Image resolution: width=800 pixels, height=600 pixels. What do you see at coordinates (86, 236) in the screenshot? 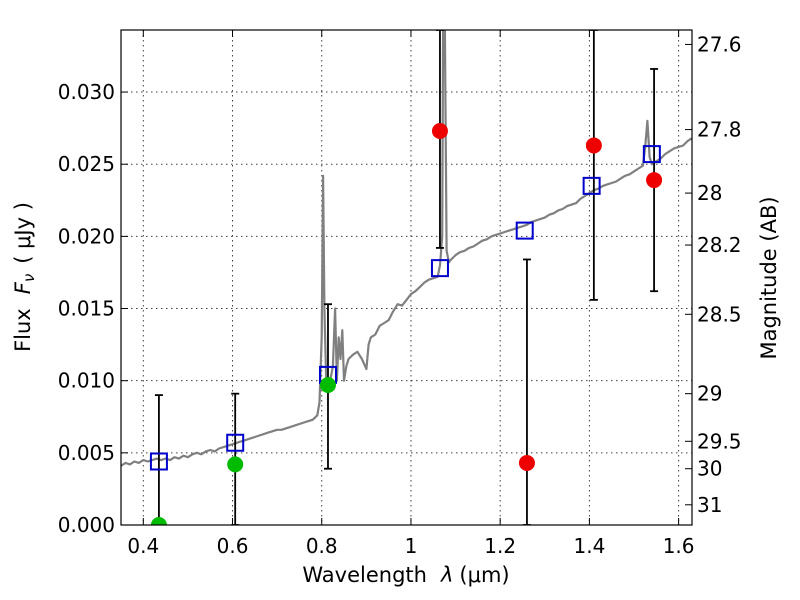
I see `y-tick-label: 0.020` at bounding box center [86, 236].